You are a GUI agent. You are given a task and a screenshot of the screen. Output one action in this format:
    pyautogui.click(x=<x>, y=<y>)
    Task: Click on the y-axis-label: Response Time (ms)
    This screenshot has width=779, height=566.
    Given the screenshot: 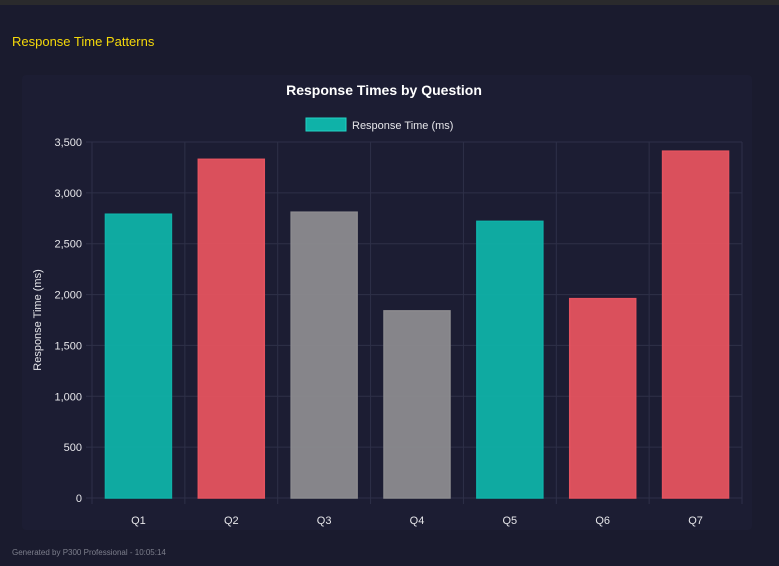 What is the action you would take?
    pyautogui.click(x=38, y=319)
    